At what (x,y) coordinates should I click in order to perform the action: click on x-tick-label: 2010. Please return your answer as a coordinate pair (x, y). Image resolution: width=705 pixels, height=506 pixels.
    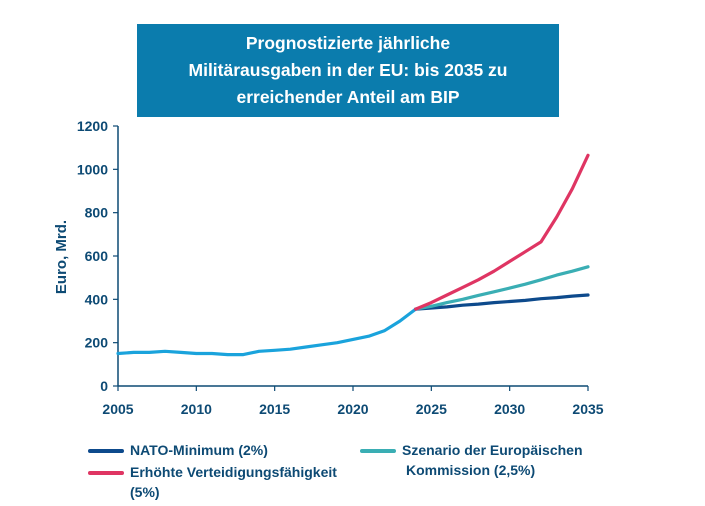
    Looking at the image, I should click on (196, 409).